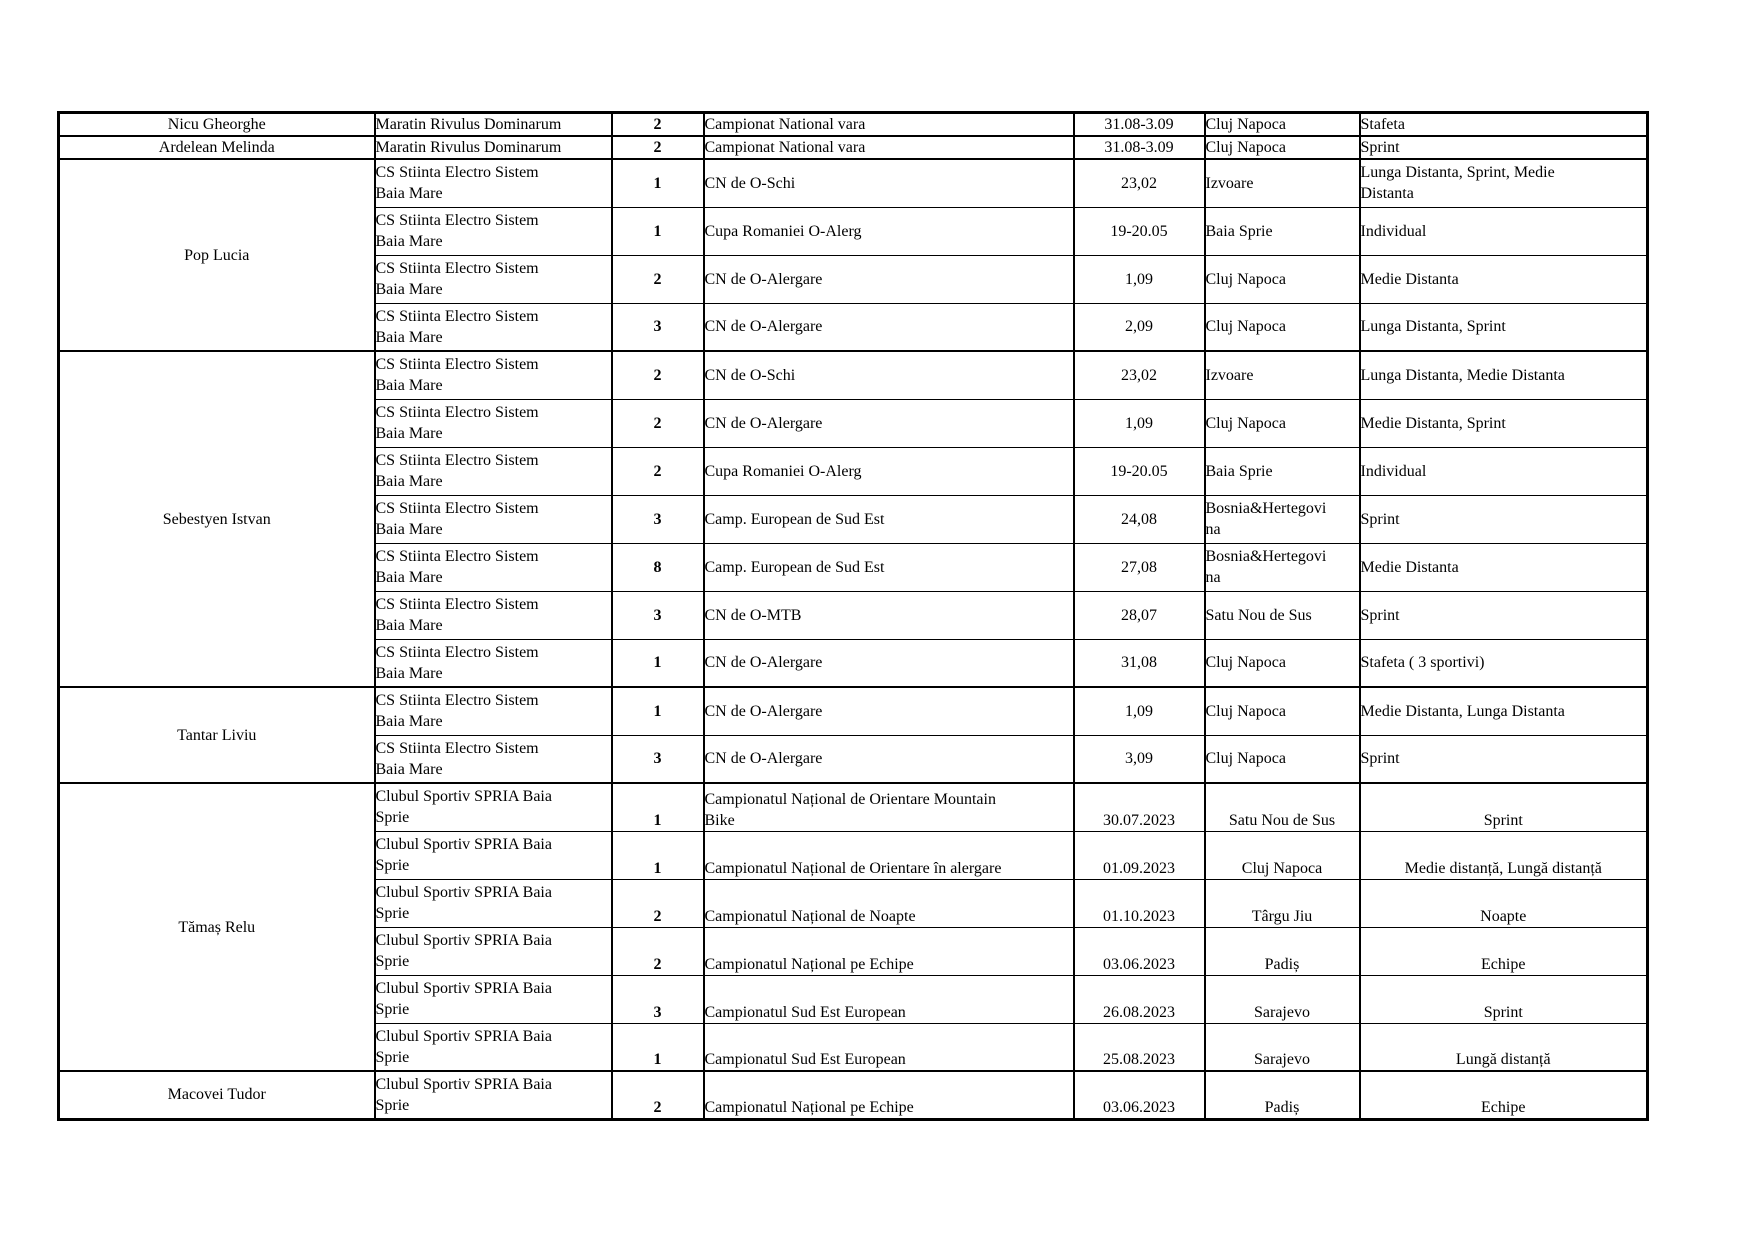  Describe the element at coordinates (1139, 855) in the screenshot. I see `date-cell: 01.09.2023` at that location.